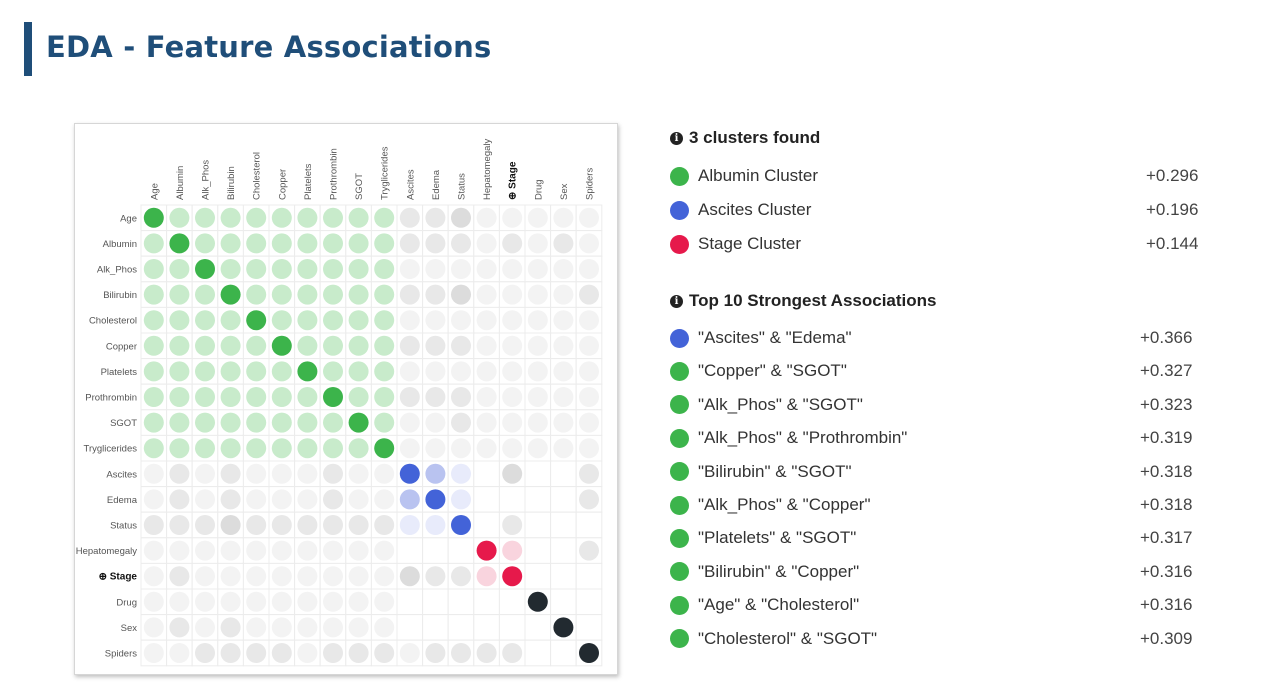 The width and height of the screenshot is (1273, 693). I want to click on matrix-row-label: Status, so click(123, 526).